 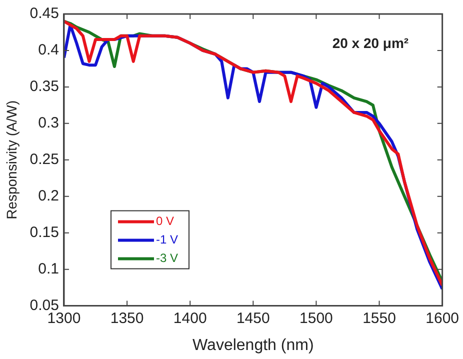 I want to click on y-tick-label: 0.4, so click(x=48, y=50).